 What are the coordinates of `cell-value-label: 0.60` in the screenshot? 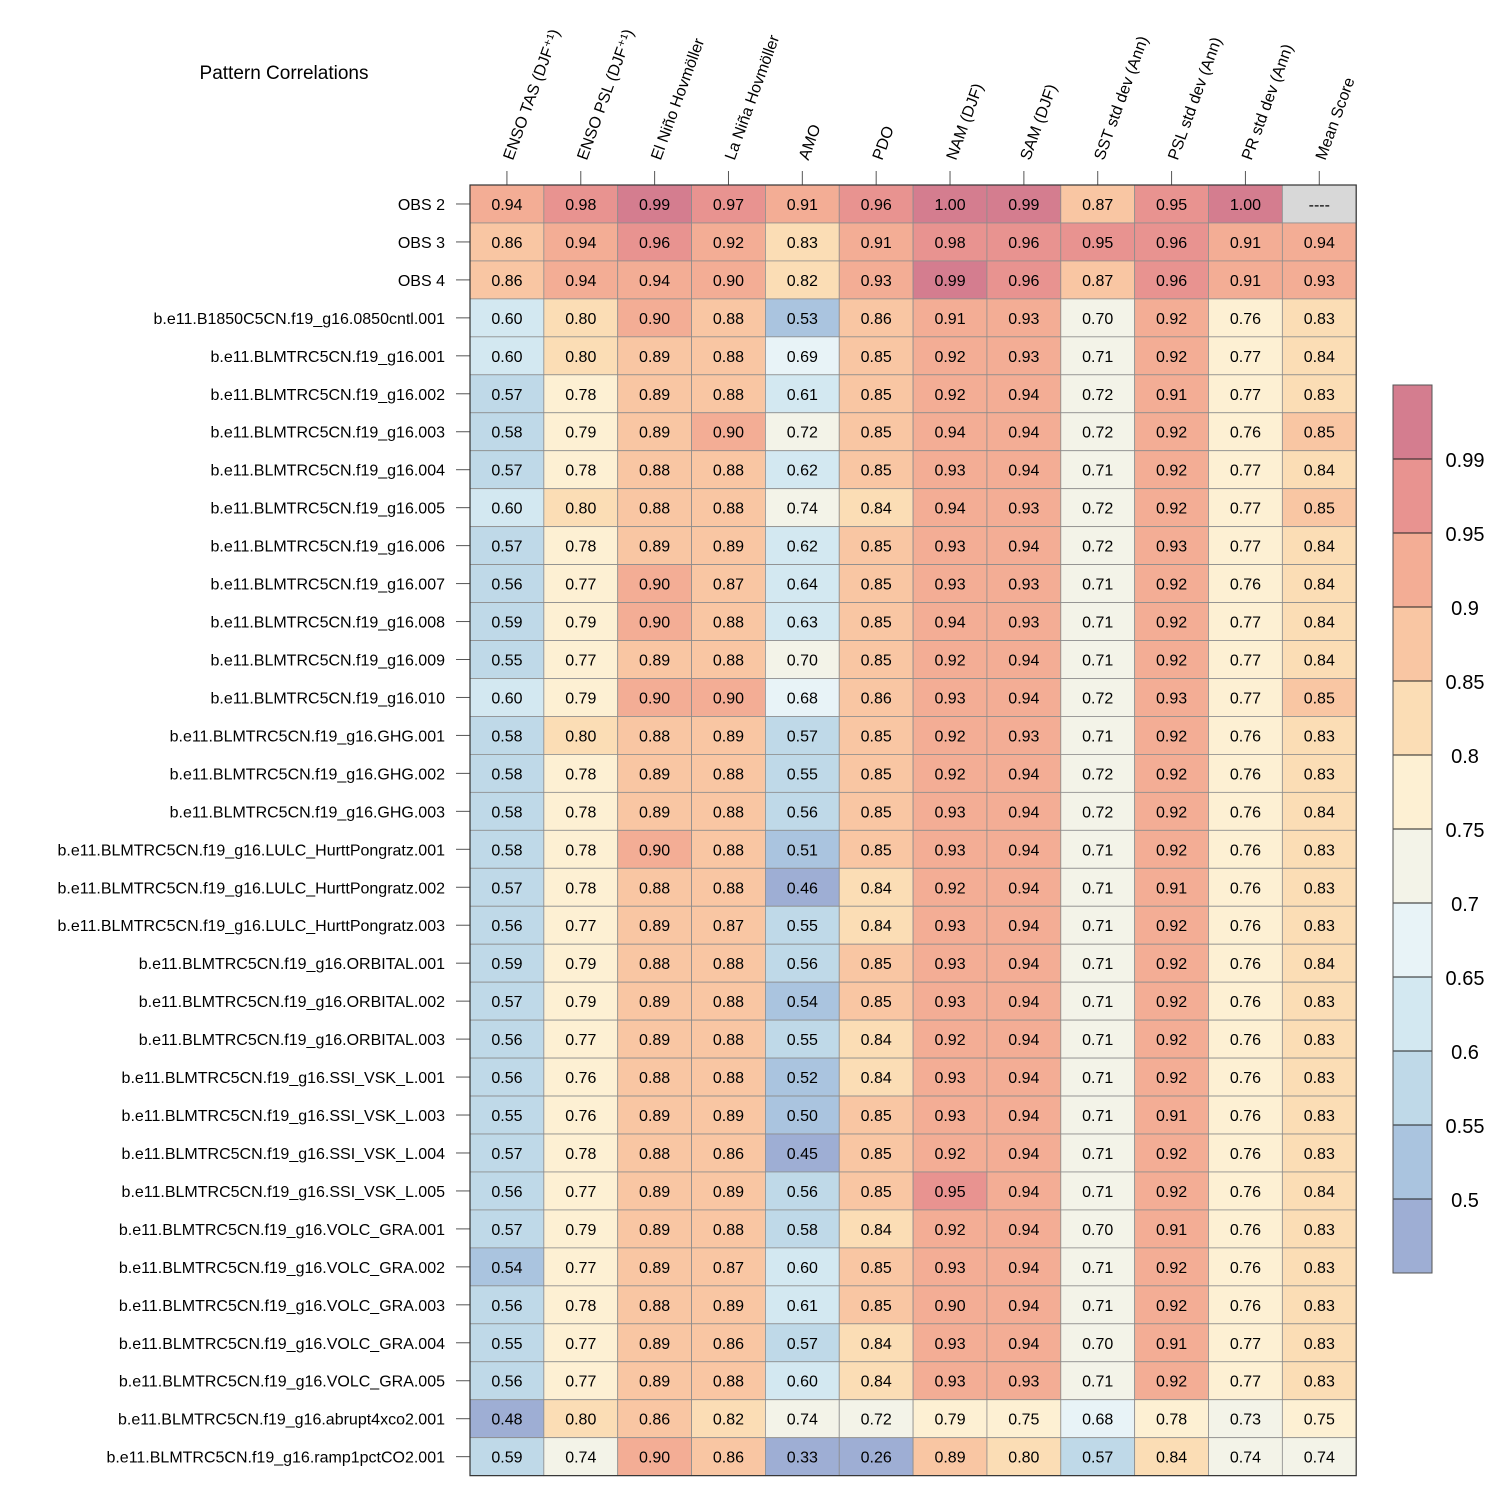 It's located at (506, 357).